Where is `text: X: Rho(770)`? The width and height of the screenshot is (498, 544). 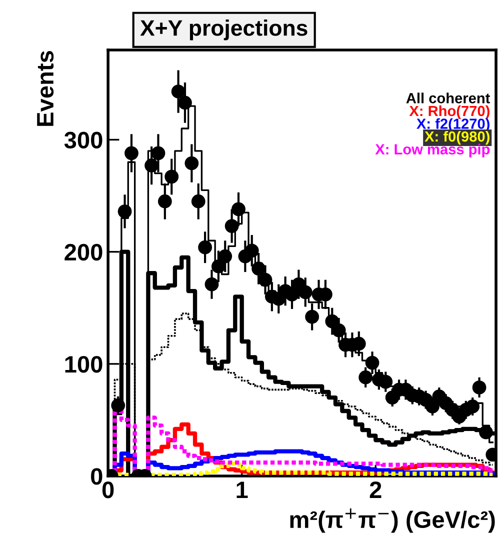
text: X: Rho(770) is located at coordinates (449, 112).